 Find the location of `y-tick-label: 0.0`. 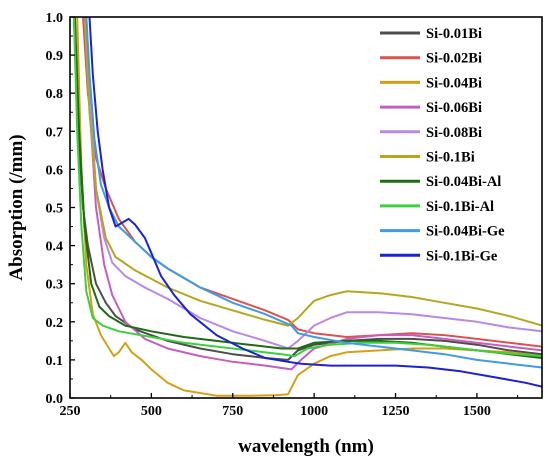

y-tick-label: 0.0 is located at coordinates (55, 399).